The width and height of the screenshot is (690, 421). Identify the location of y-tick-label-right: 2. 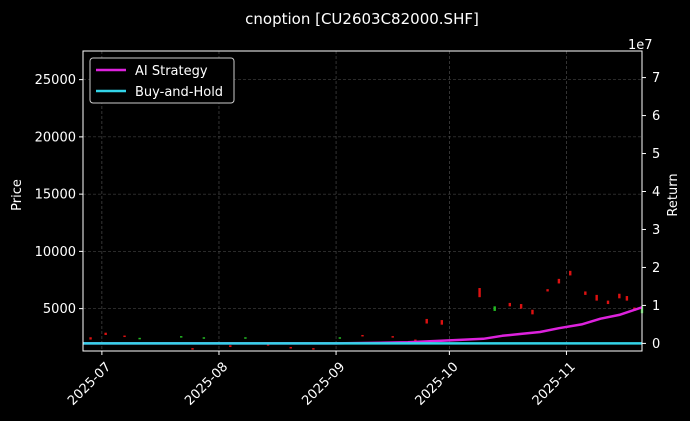
(656, 268).